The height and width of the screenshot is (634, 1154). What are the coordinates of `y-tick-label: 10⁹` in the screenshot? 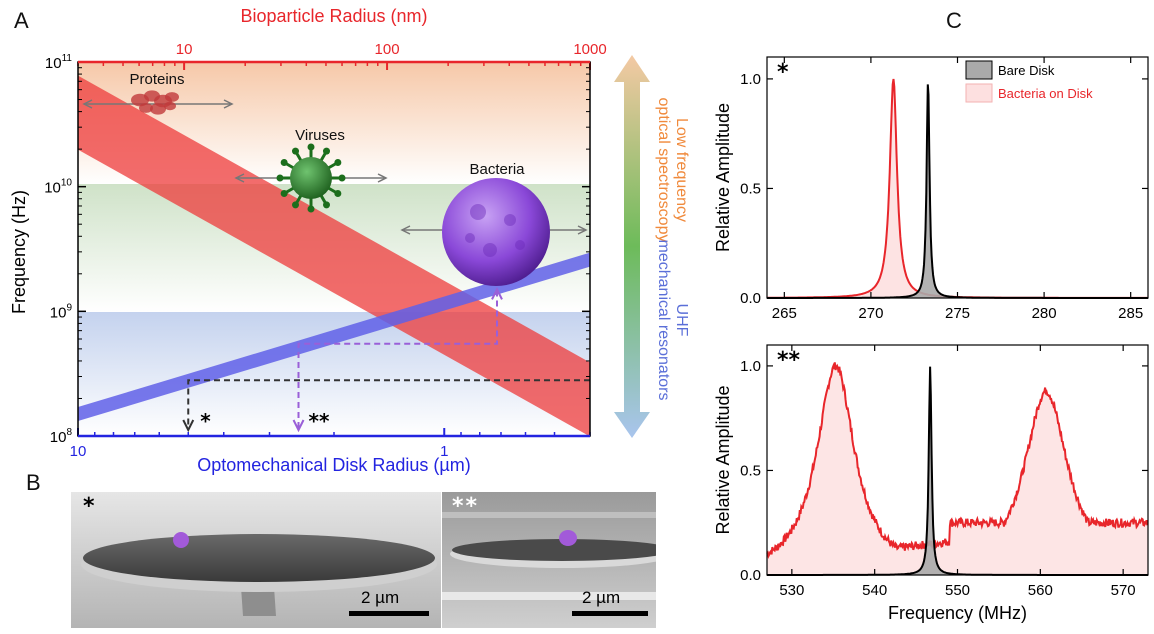 It's located at (61, 311).